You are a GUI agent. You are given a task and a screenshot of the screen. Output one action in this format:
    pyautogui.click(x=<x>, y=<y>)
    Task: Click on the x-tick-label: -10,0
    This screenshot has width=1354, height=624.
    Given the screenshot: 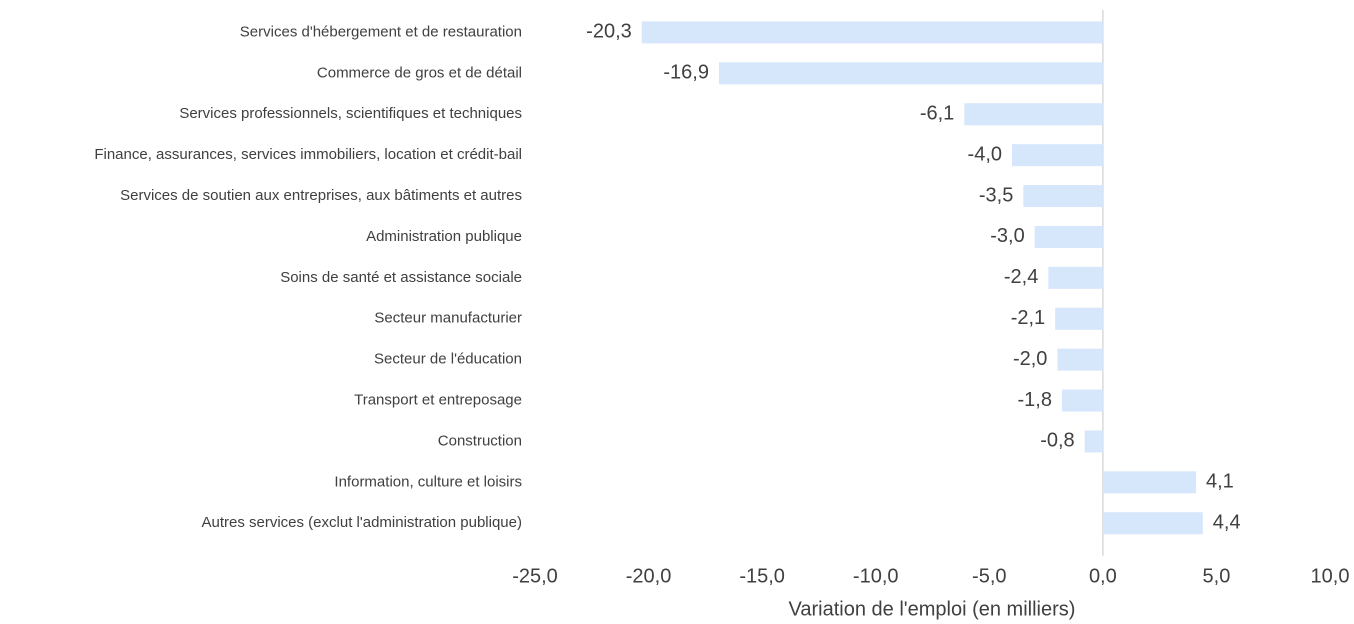 What is the action you would take?
    pyautogui.click(x=876, y=576)
    